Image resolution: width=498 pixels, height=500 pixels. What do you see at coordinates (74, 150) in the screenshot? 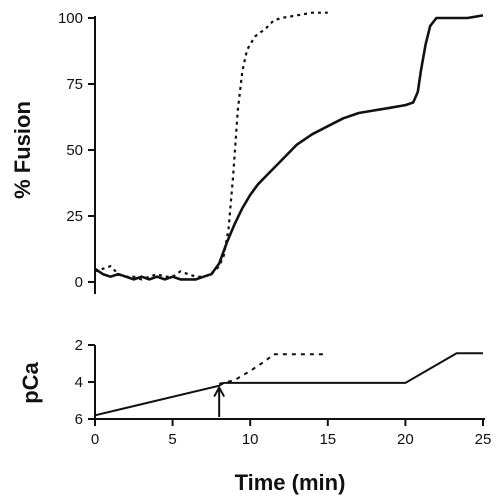
I see `fusion-y-tick-label: 50` at bounding box center [74, 150].